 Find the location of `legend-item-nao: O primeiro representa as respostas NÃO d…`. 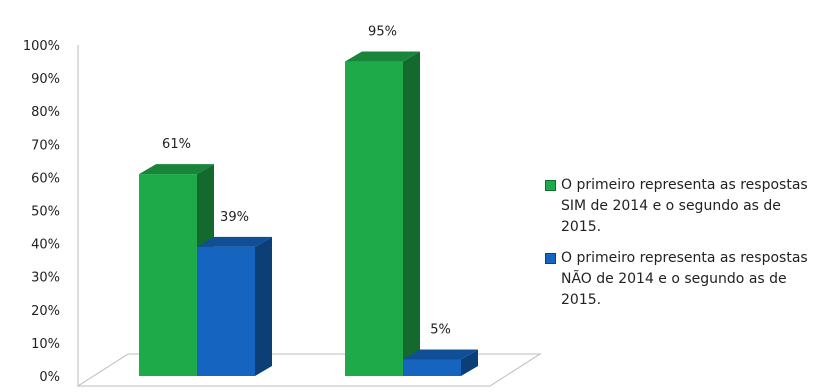

legend-item-nao: O primeiro representa as respostas NÃO d… is located at coordinates (679, 279).